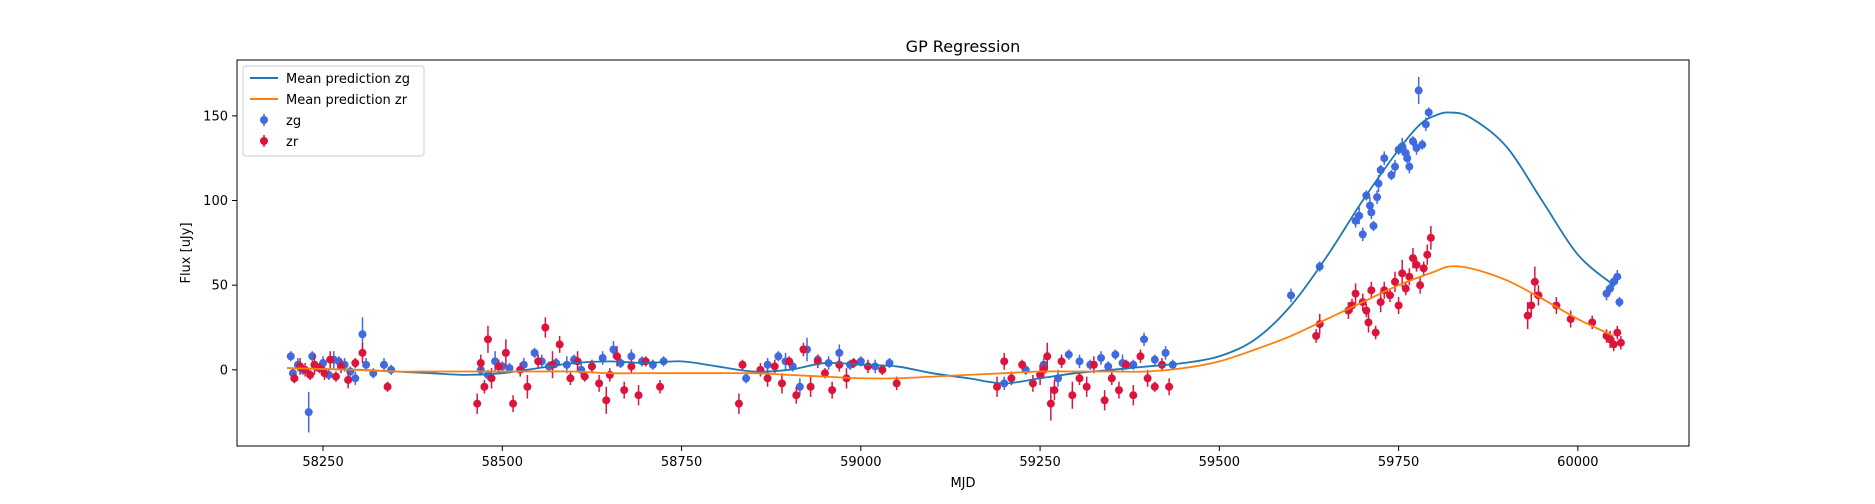 Image resolution: width=1875 pixels, height=504 pixels. What do you see at coordinates (1039, 462) in the screenshot?
I see `x-tick-label: 59250` at bounding box center [1039, 462].